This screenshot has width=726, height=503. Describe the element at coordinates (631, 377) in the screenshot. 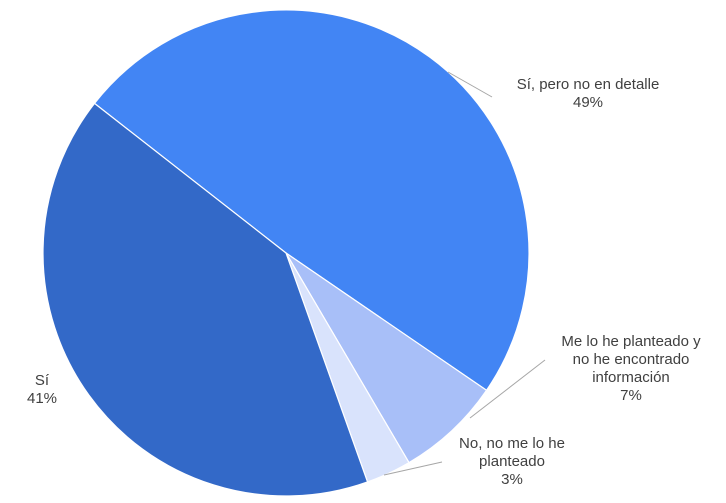

I see `slice-name-label: información` at that location.